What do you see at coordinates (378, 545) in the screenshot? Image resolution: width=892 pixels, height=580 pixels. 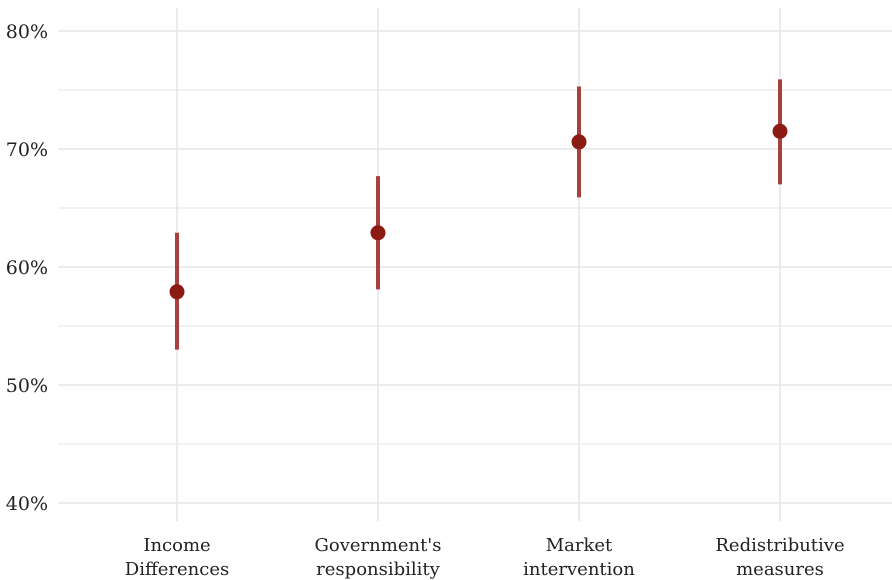 I see `x-category-label-line: Government's` at bounding box center [378, 545].